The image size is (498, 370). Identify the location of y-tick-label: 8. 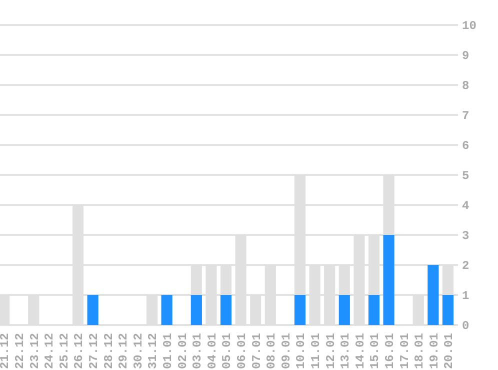
(466, 86).